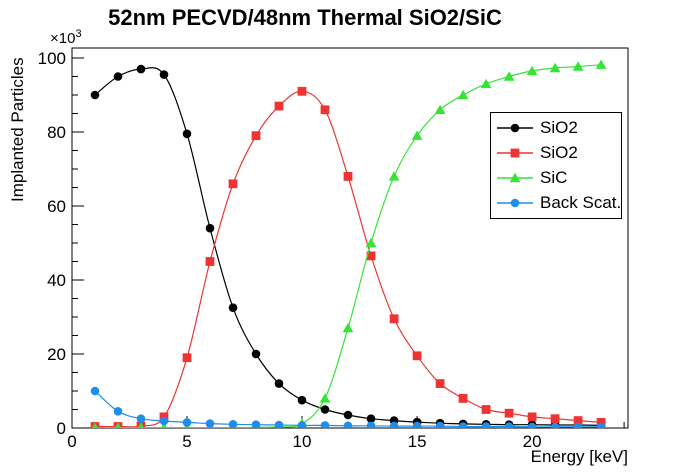  What do you see at coordinates (559, 127) in the screenshot?
I see `legend-label-sio2-pecvd: SiO2` at bounding box center [559, 127].